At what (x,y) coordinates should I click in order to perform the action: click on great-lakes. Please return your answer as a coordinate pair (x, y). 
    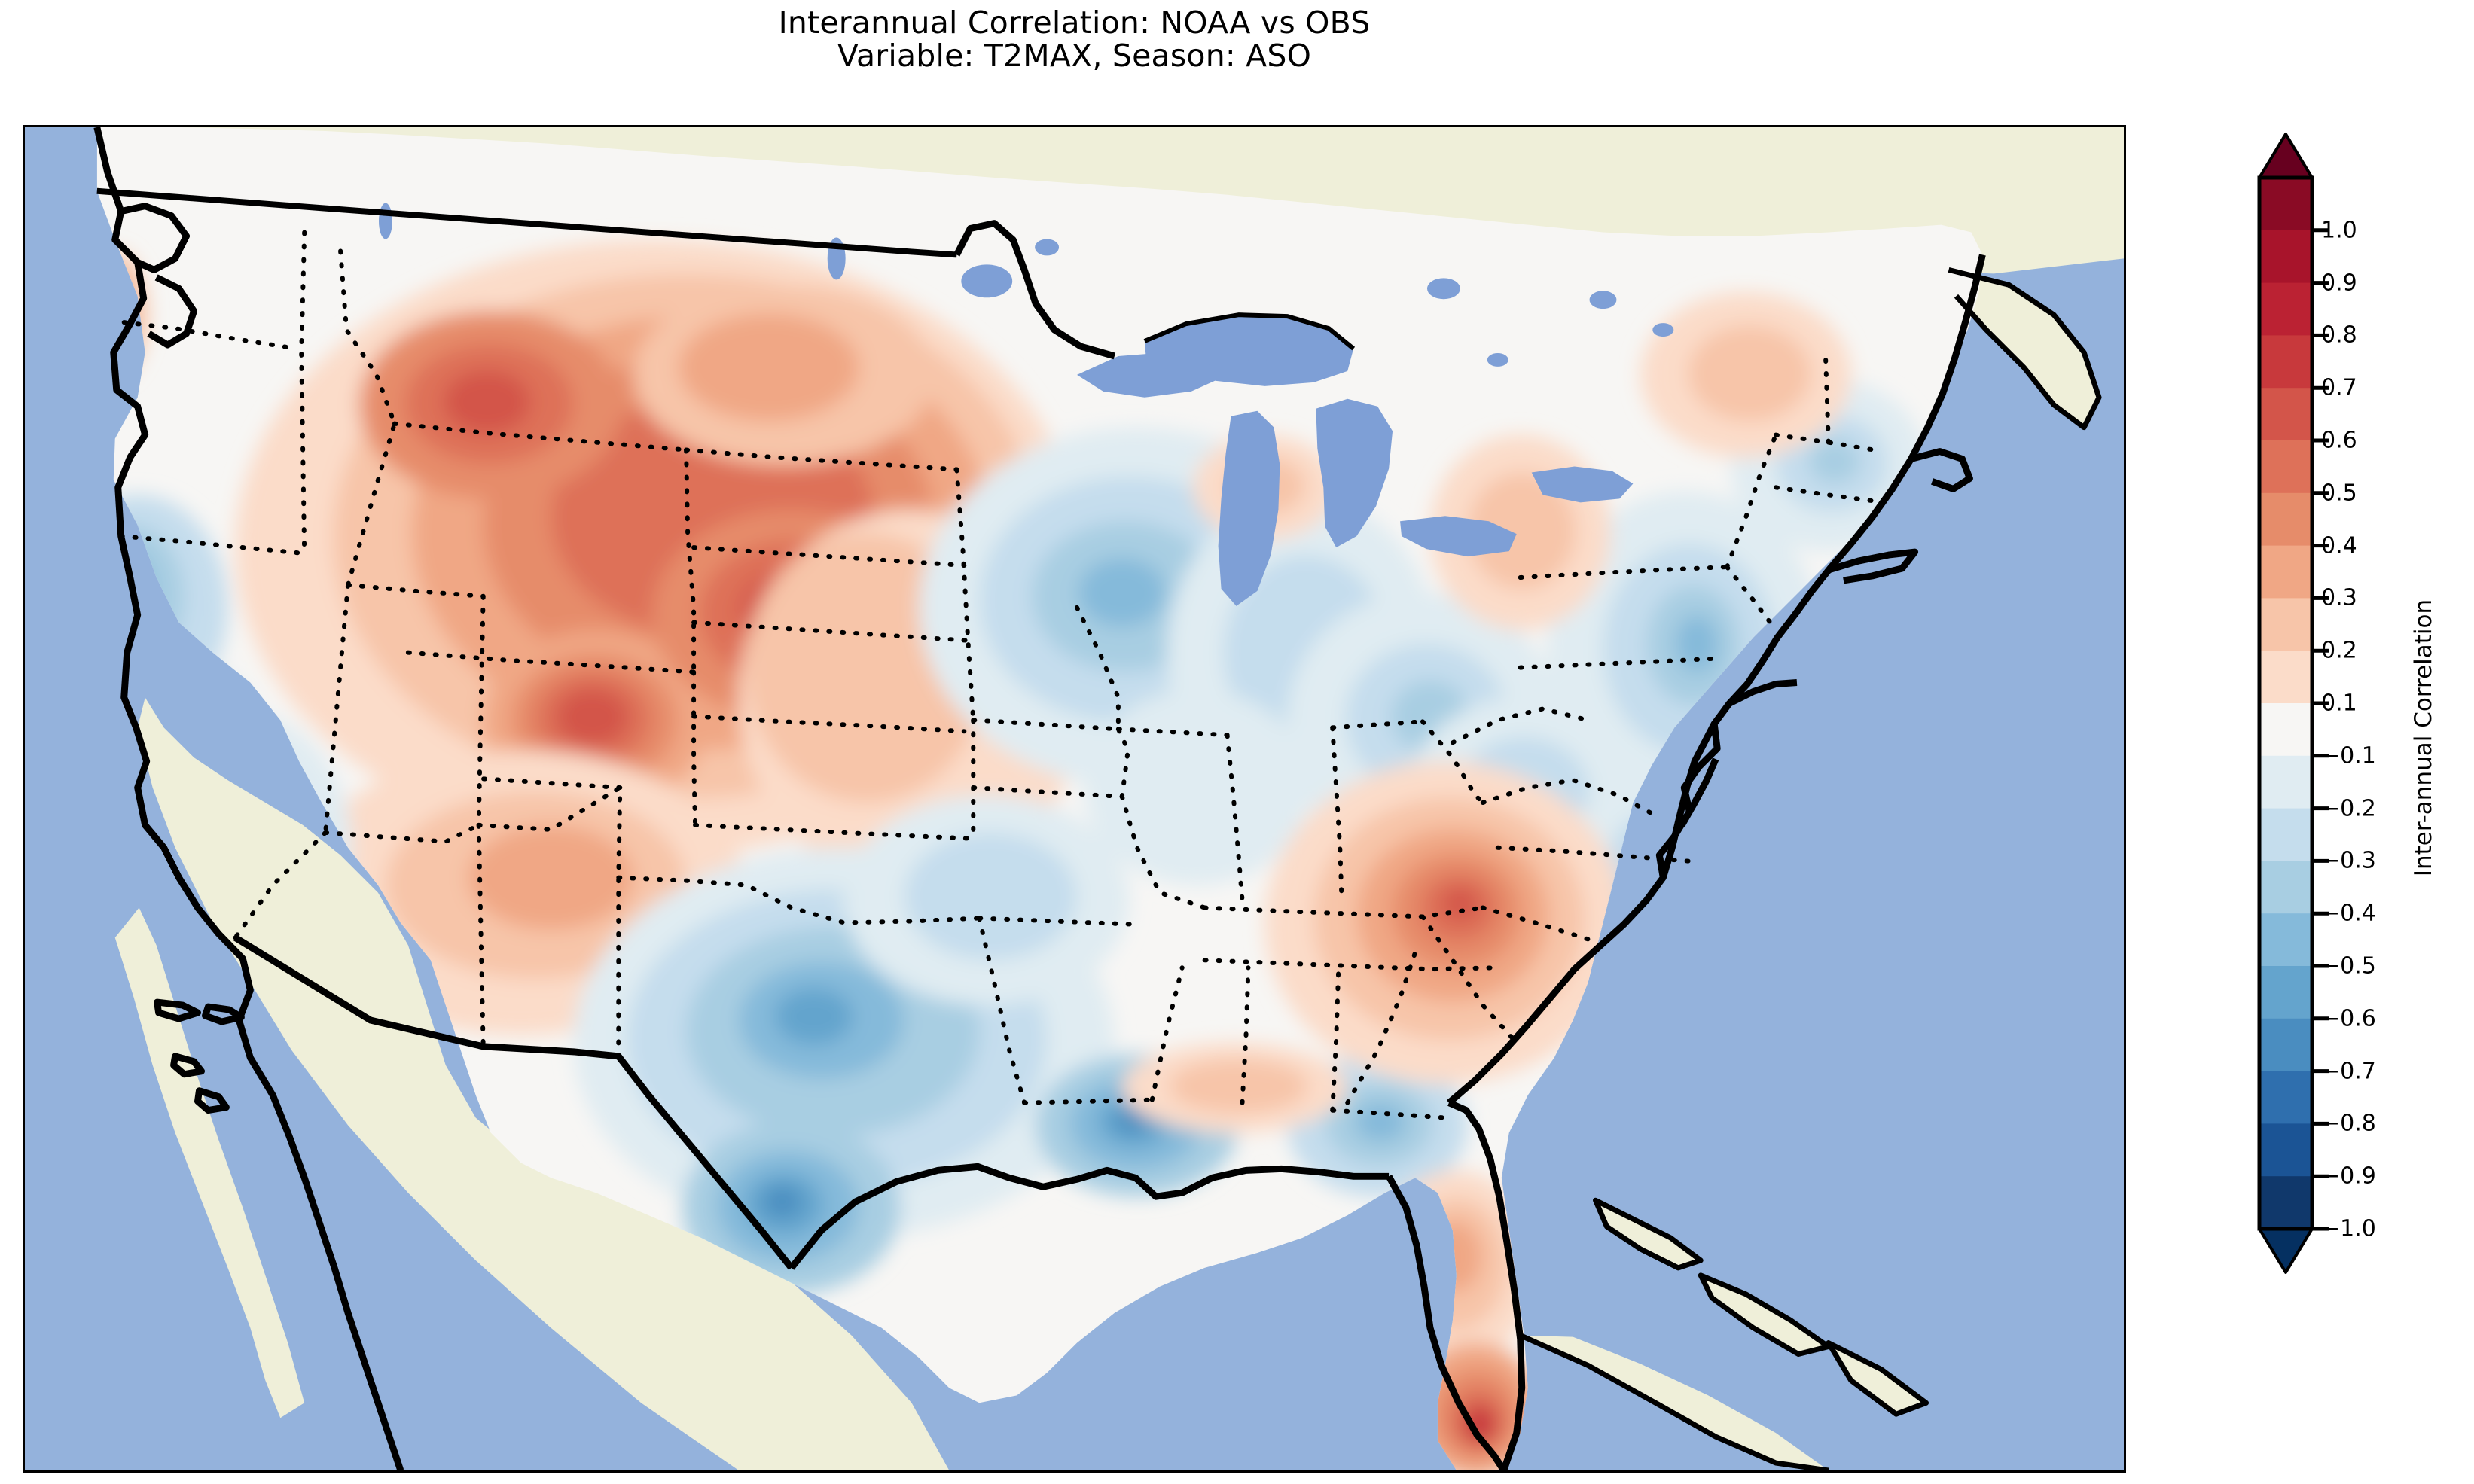
    Looking at the image, I should click on (1026, 404).